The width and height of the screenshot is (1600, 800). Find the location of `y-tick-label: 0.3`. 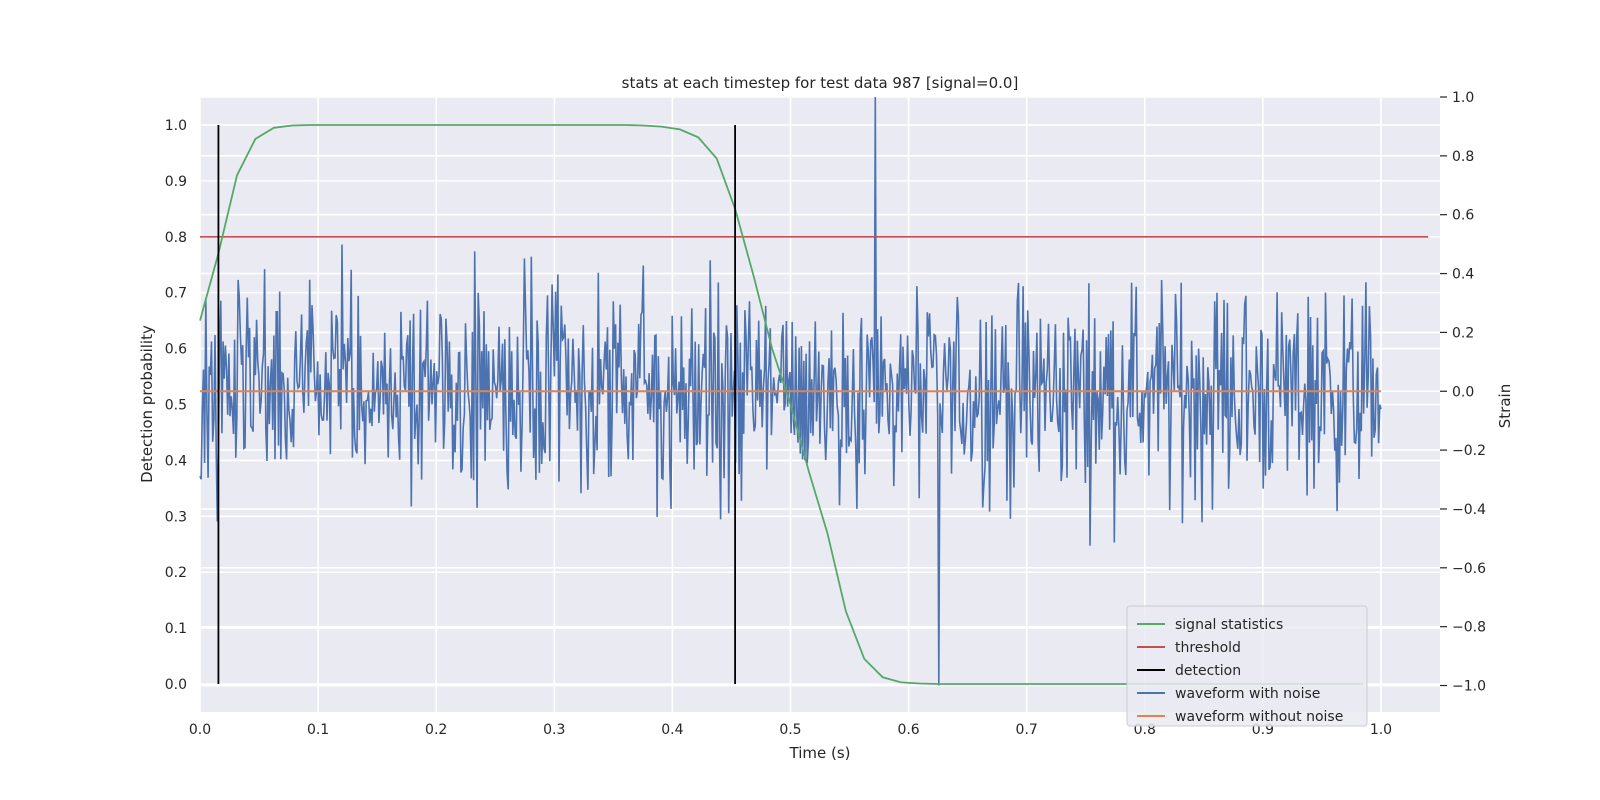

y-tick-label: 0.3 is located at coordinates (176, 517).